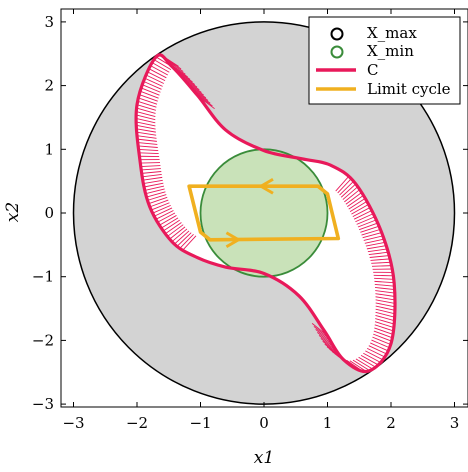 The height and width of the screenshot is (472, 468). What do you see at coordinates (266, 186) in the screenshot?
I see `limit-cycle-arrow-top` at bounding box center [266, 186].